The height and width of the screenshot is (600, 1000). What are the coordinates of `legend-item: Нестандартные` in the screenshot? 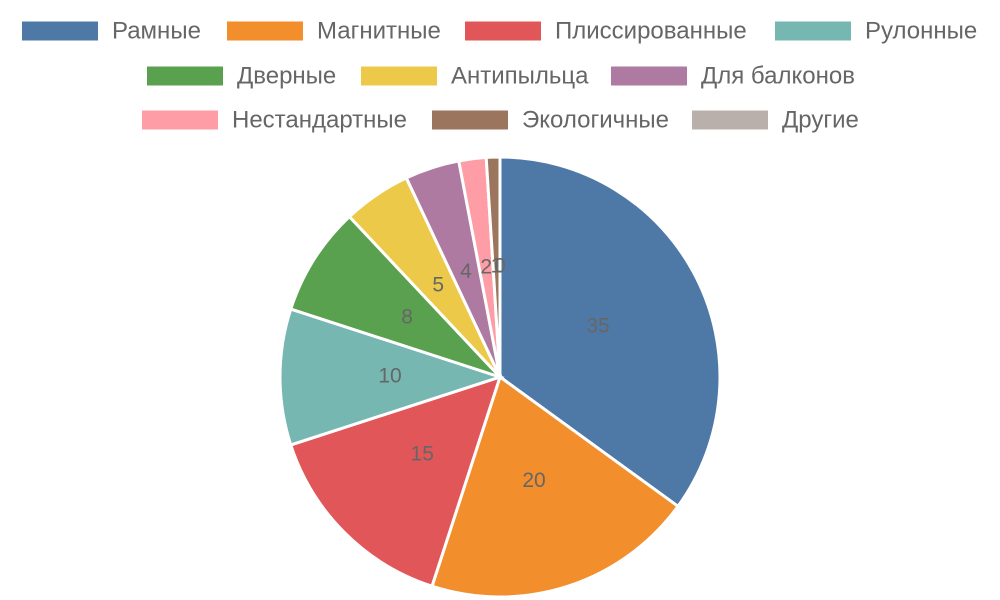 It's located at (274, 119).